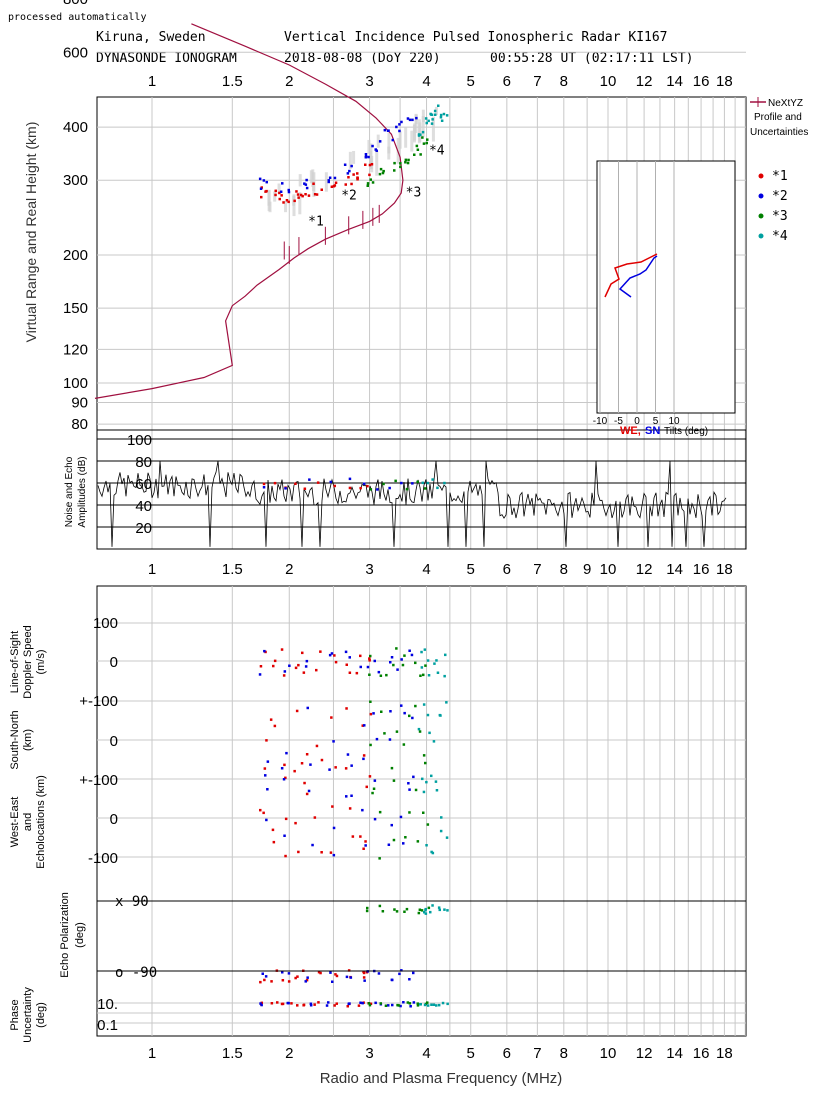 The height and width of the screenshot is (1113, 827). What do you see at coordinates (75, 216) in the screenshot?
I see `height-y-ticks: 800 600 400 300 200 150 120 100 90 80` at bounding box center [75, 216].